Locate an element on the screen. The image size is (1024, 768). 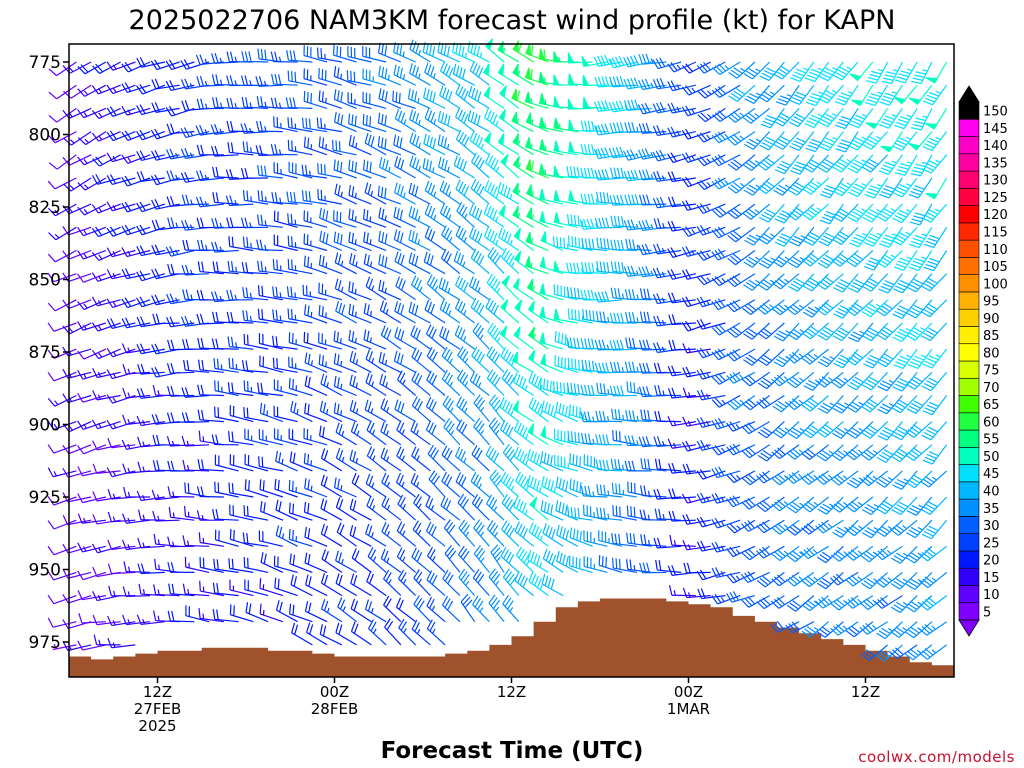
colorbar-label: 50 is located at coordinates (991, 457).